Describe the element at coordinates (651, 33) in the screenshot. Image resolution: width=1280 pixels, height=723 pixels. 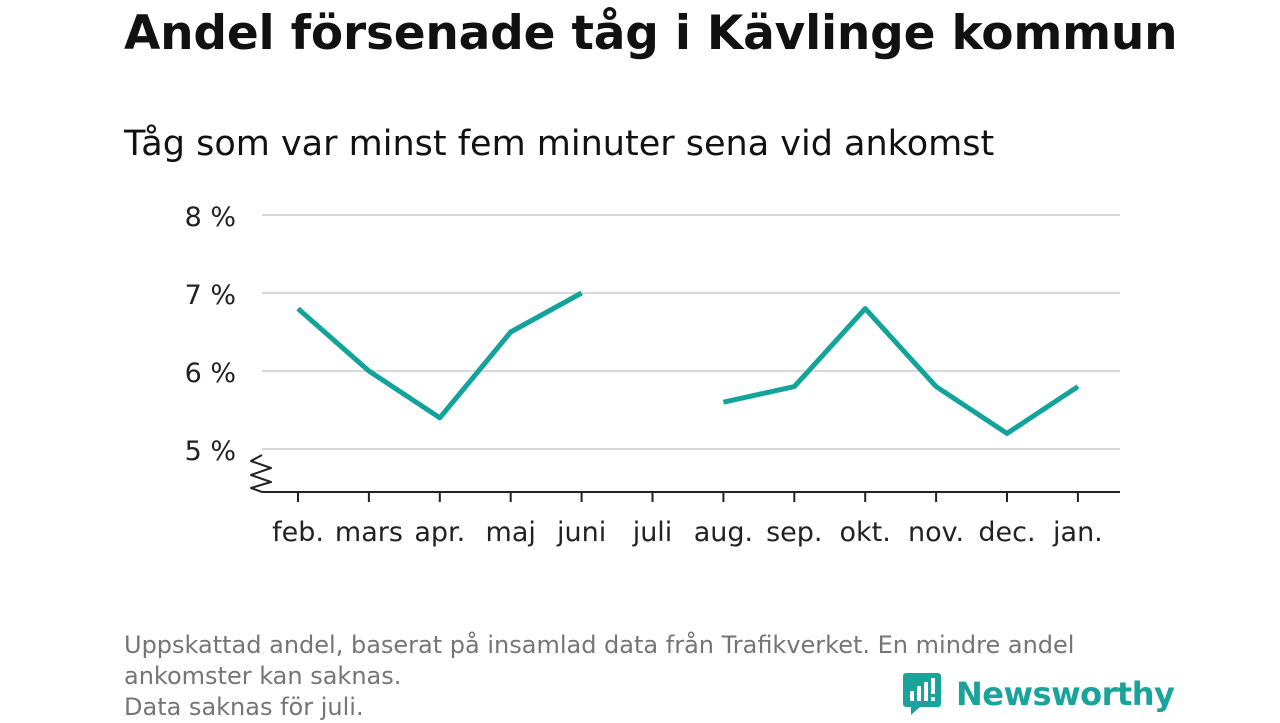
I see `chart-title: Andel försenade tåg i Kävlinge kommun` at that location.